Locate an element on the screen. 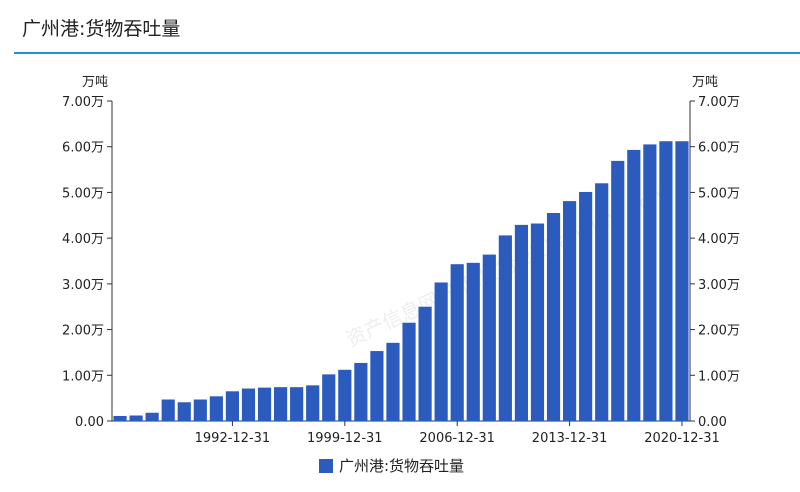 The width and height of the screenshot is (800, 492). y-tick-label-left: 7.00万 is located at coordinates (83, 102).